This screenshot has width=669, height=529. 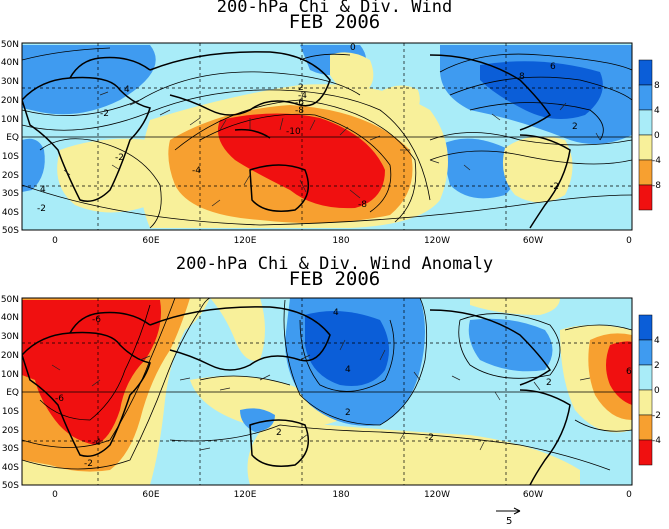 I want to click on contour-label: 0, so click(x=353, y=48).